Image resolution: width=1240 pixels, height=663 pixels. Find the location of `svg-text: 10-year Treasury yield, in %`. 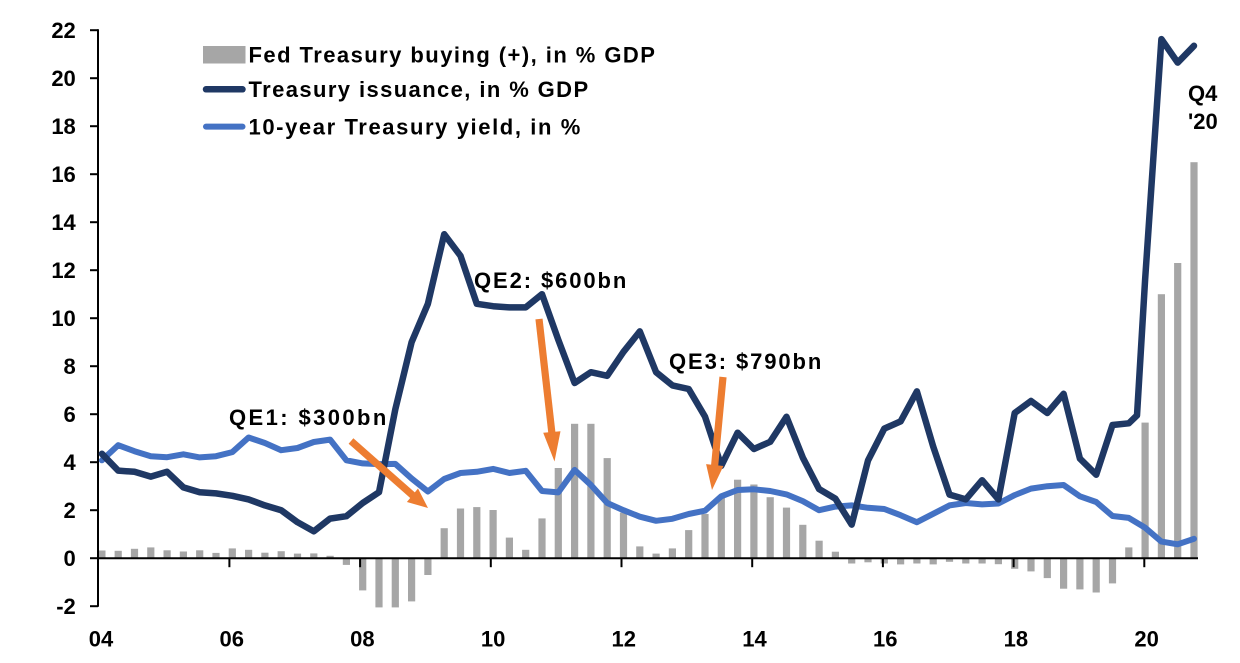

svg-text: 10-year Treasury yield, in % is located at coordinates (415, 126).